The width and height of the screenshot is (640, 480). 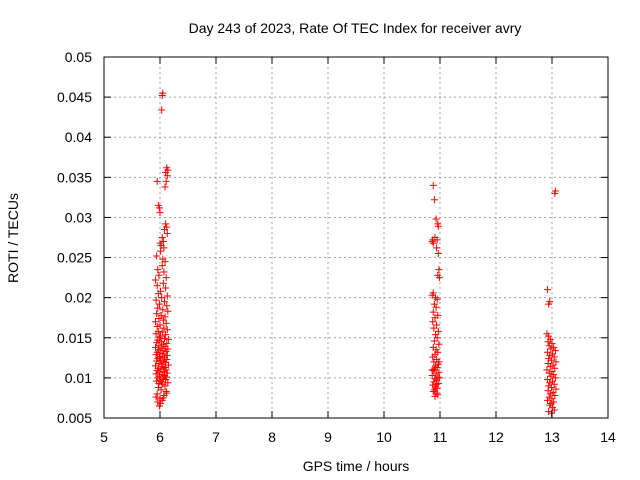 I want to click on y-tick-label: 0.01, so click(x=78, y=378).